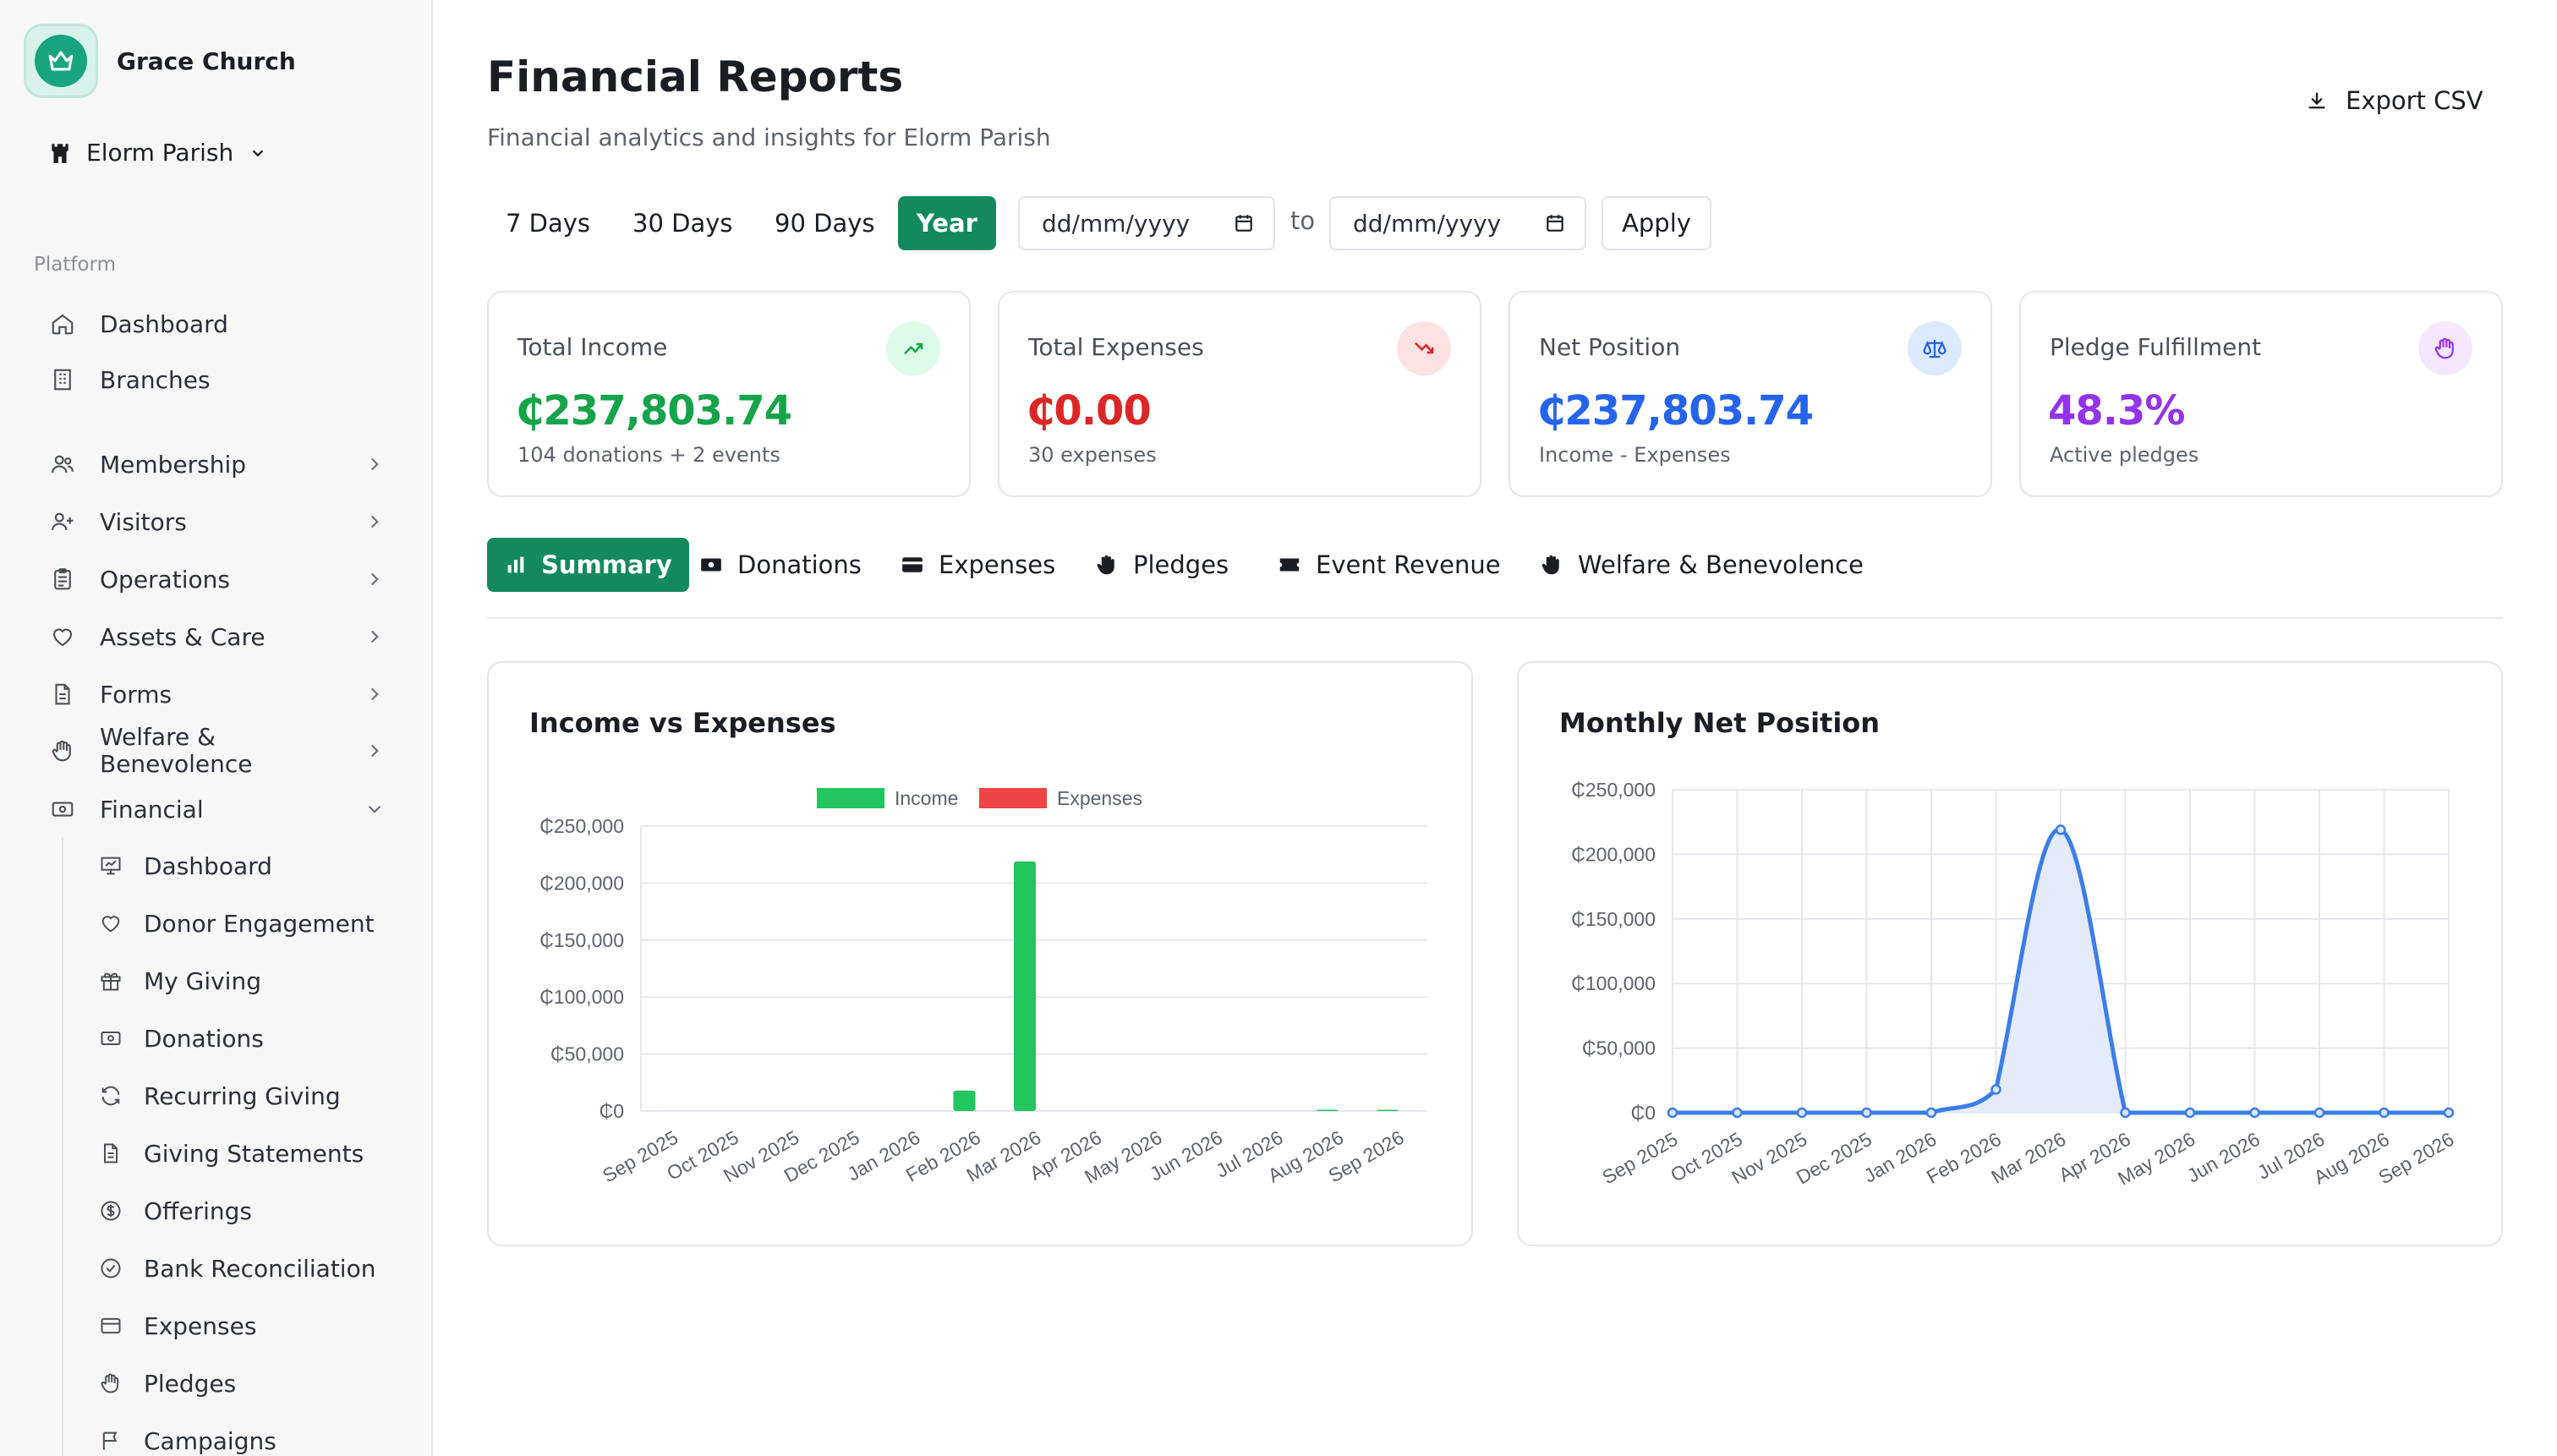 This screenshot has height=1456, width=2557. I want to click on tab-expenses: Expenses, so click(977, 565).